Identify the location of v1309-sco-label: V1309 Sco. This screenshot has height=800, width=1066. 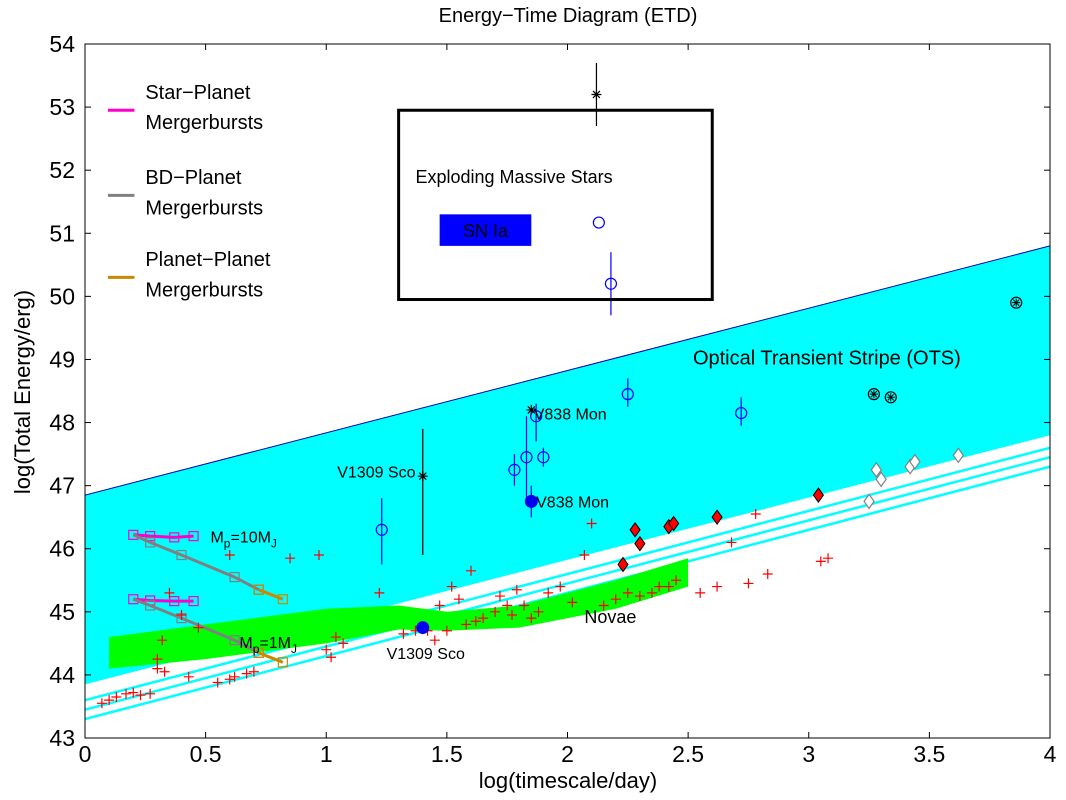
(376, 472).